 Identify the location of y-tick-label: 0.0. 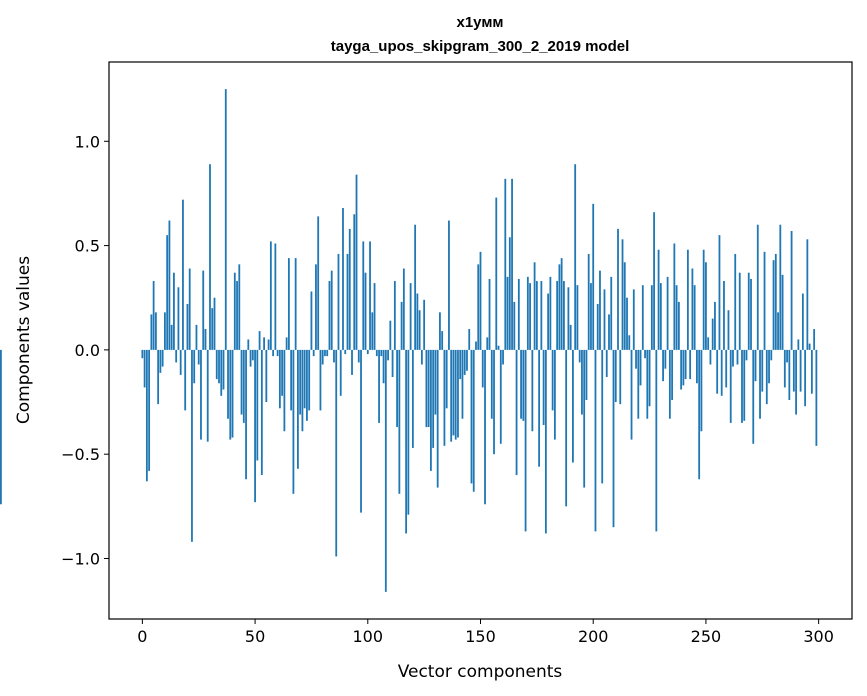
(87, 350).